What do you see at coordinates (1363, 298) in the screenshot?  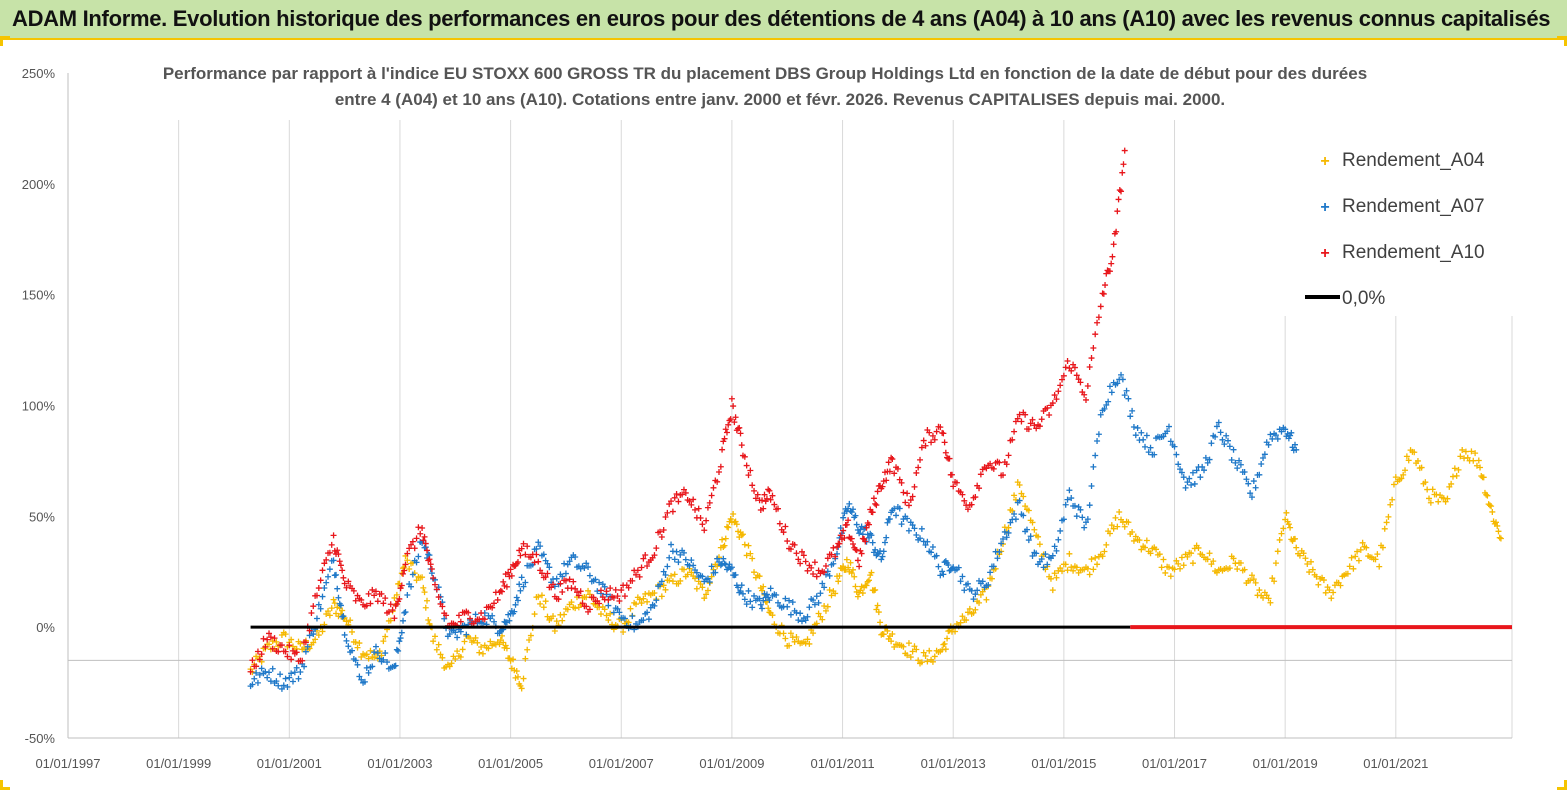 I see `legend-label-zero: 0,0%` at bounding box center [1363, 298].